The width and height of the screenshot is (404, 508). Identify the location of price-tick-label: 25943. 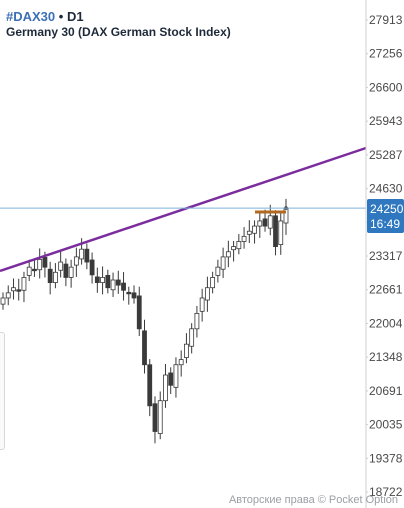
(386, 121).